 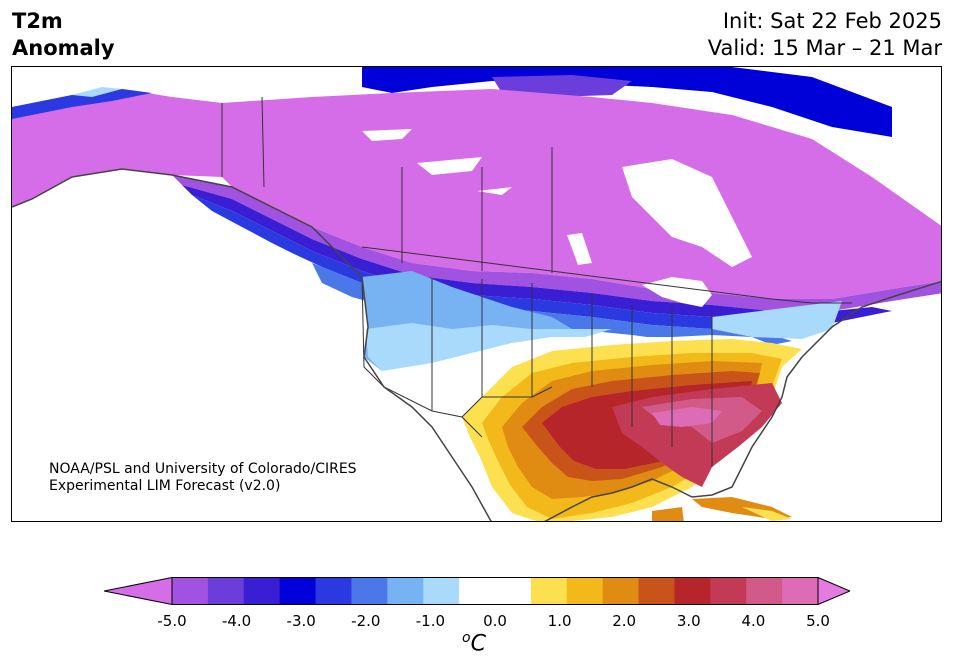 I want to click on western-us-pale-blue, so click(x=489, y=348).